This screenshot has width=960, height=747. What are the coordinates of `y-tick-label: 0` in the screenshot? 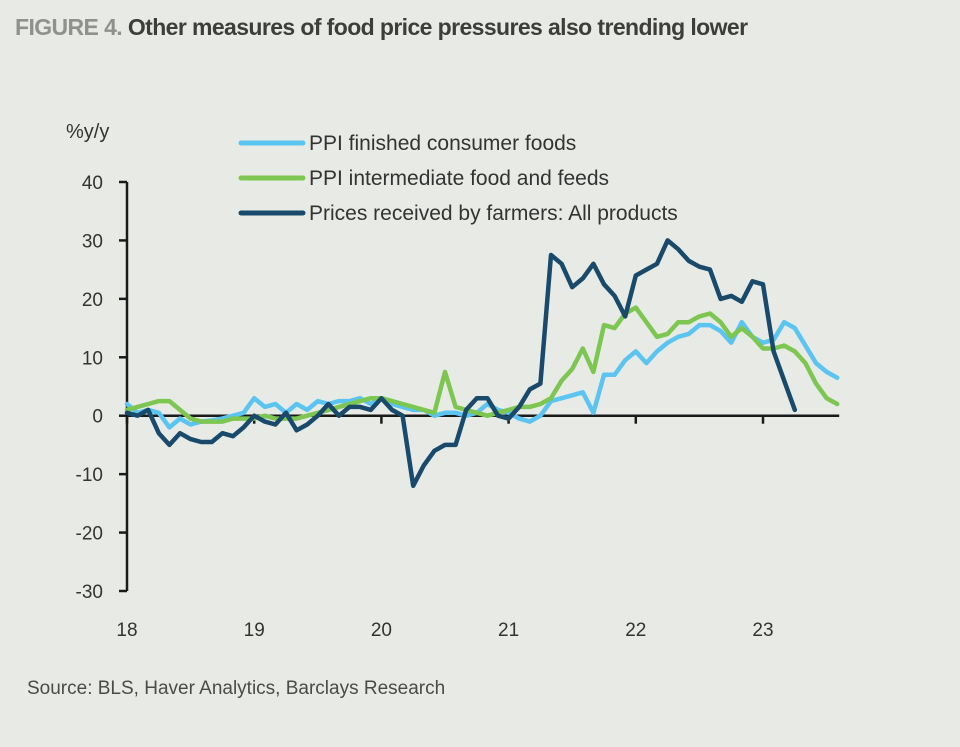 It's located at (97, 417).